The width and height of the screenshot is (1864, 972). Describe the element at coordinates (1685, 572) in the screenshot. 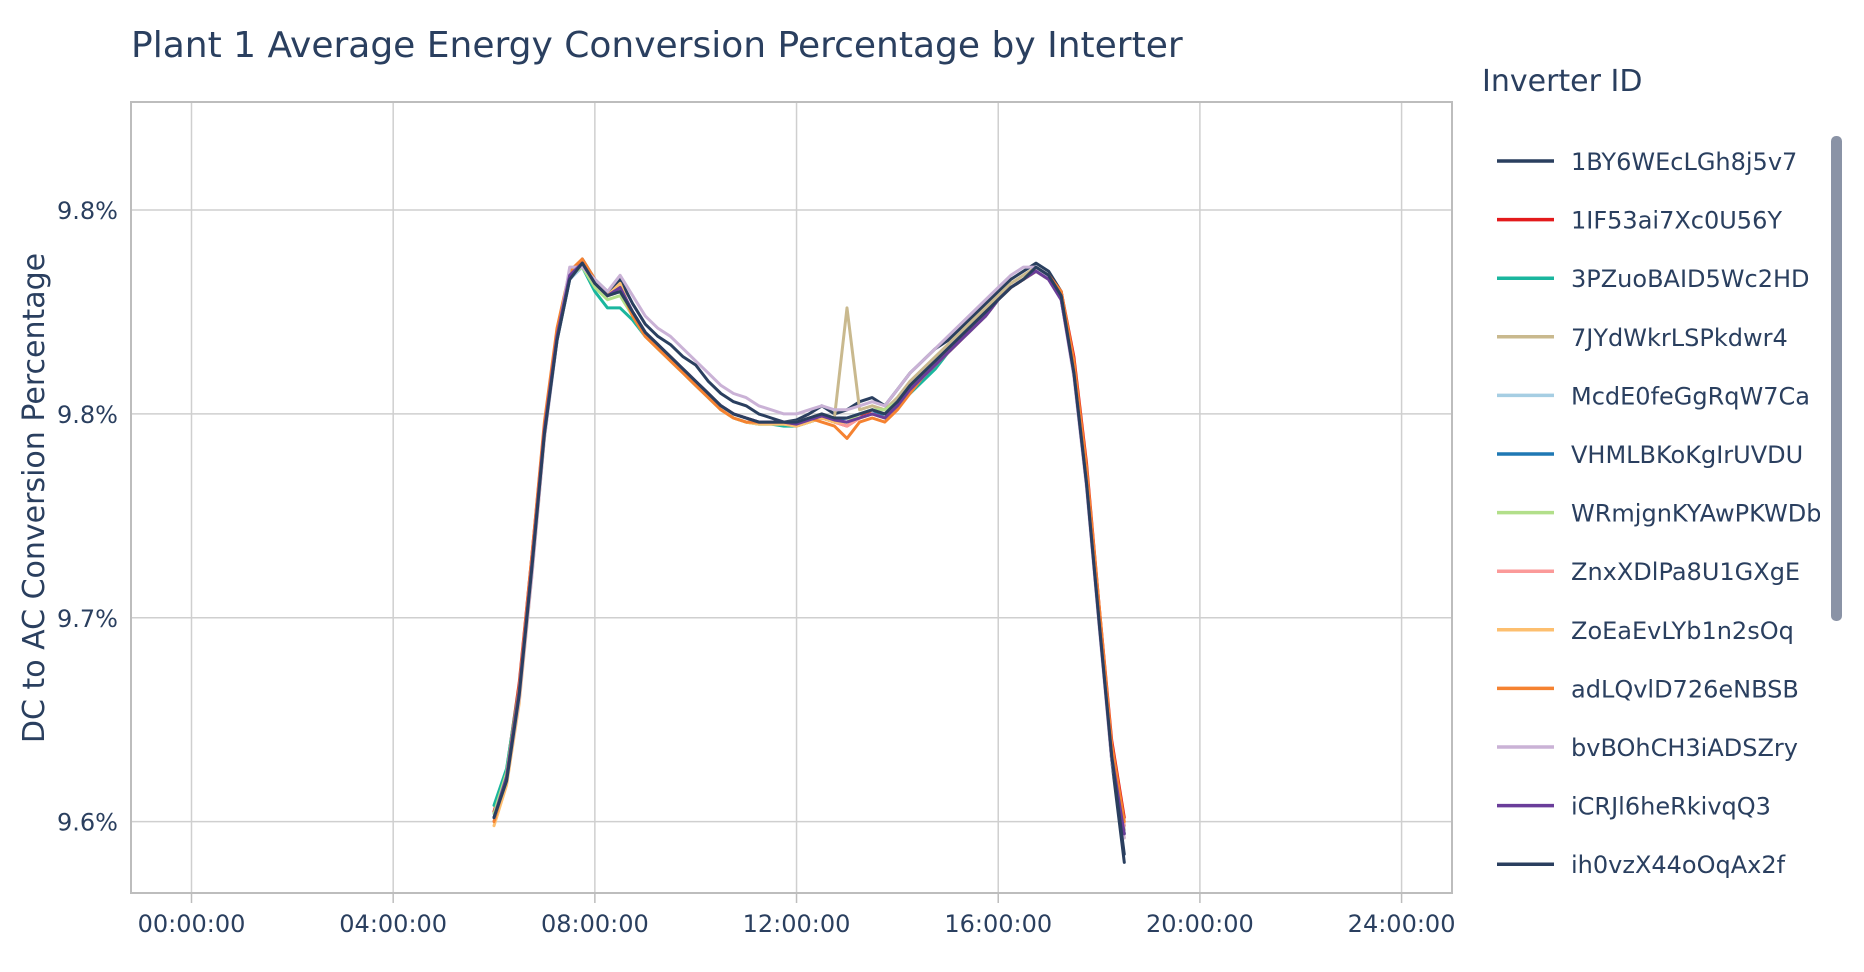

I see `legend-label: ZnxXDlPa8U1GXgE` at that location.